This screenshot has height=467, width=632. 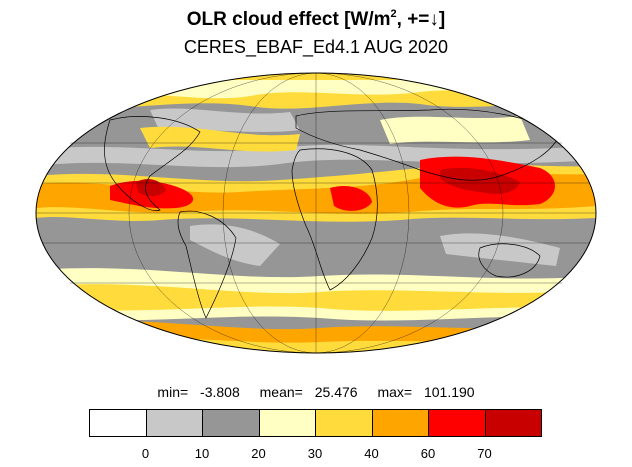 What do you see at coordinates (145, 453) in the screenshot?
I see `colorbar-tick-label: 0` at bounding box center [145, 453].